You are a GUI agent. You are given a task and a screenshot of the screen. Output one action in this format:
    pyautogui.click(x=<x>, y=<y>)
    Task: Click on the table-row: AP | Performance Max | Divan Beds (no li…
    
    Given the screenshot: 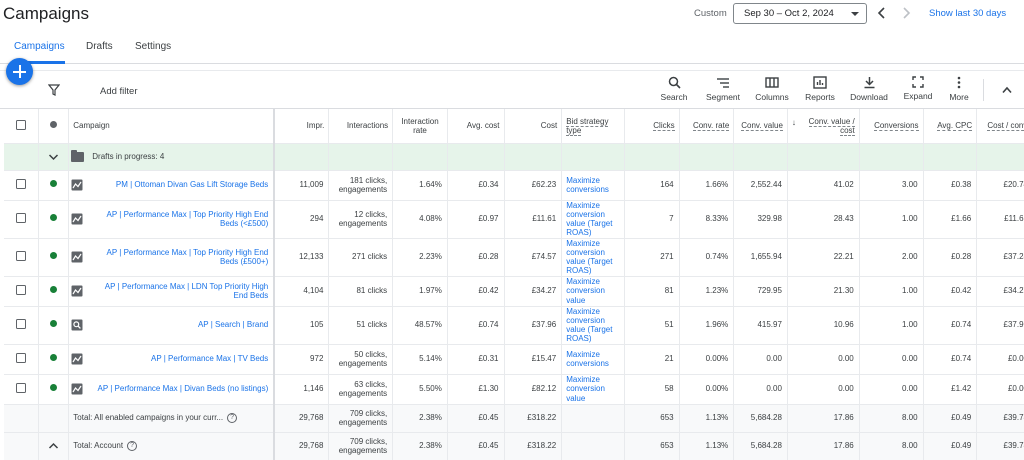 What is the action you would take?
    pyautogui.click(x=514, y=389)
    